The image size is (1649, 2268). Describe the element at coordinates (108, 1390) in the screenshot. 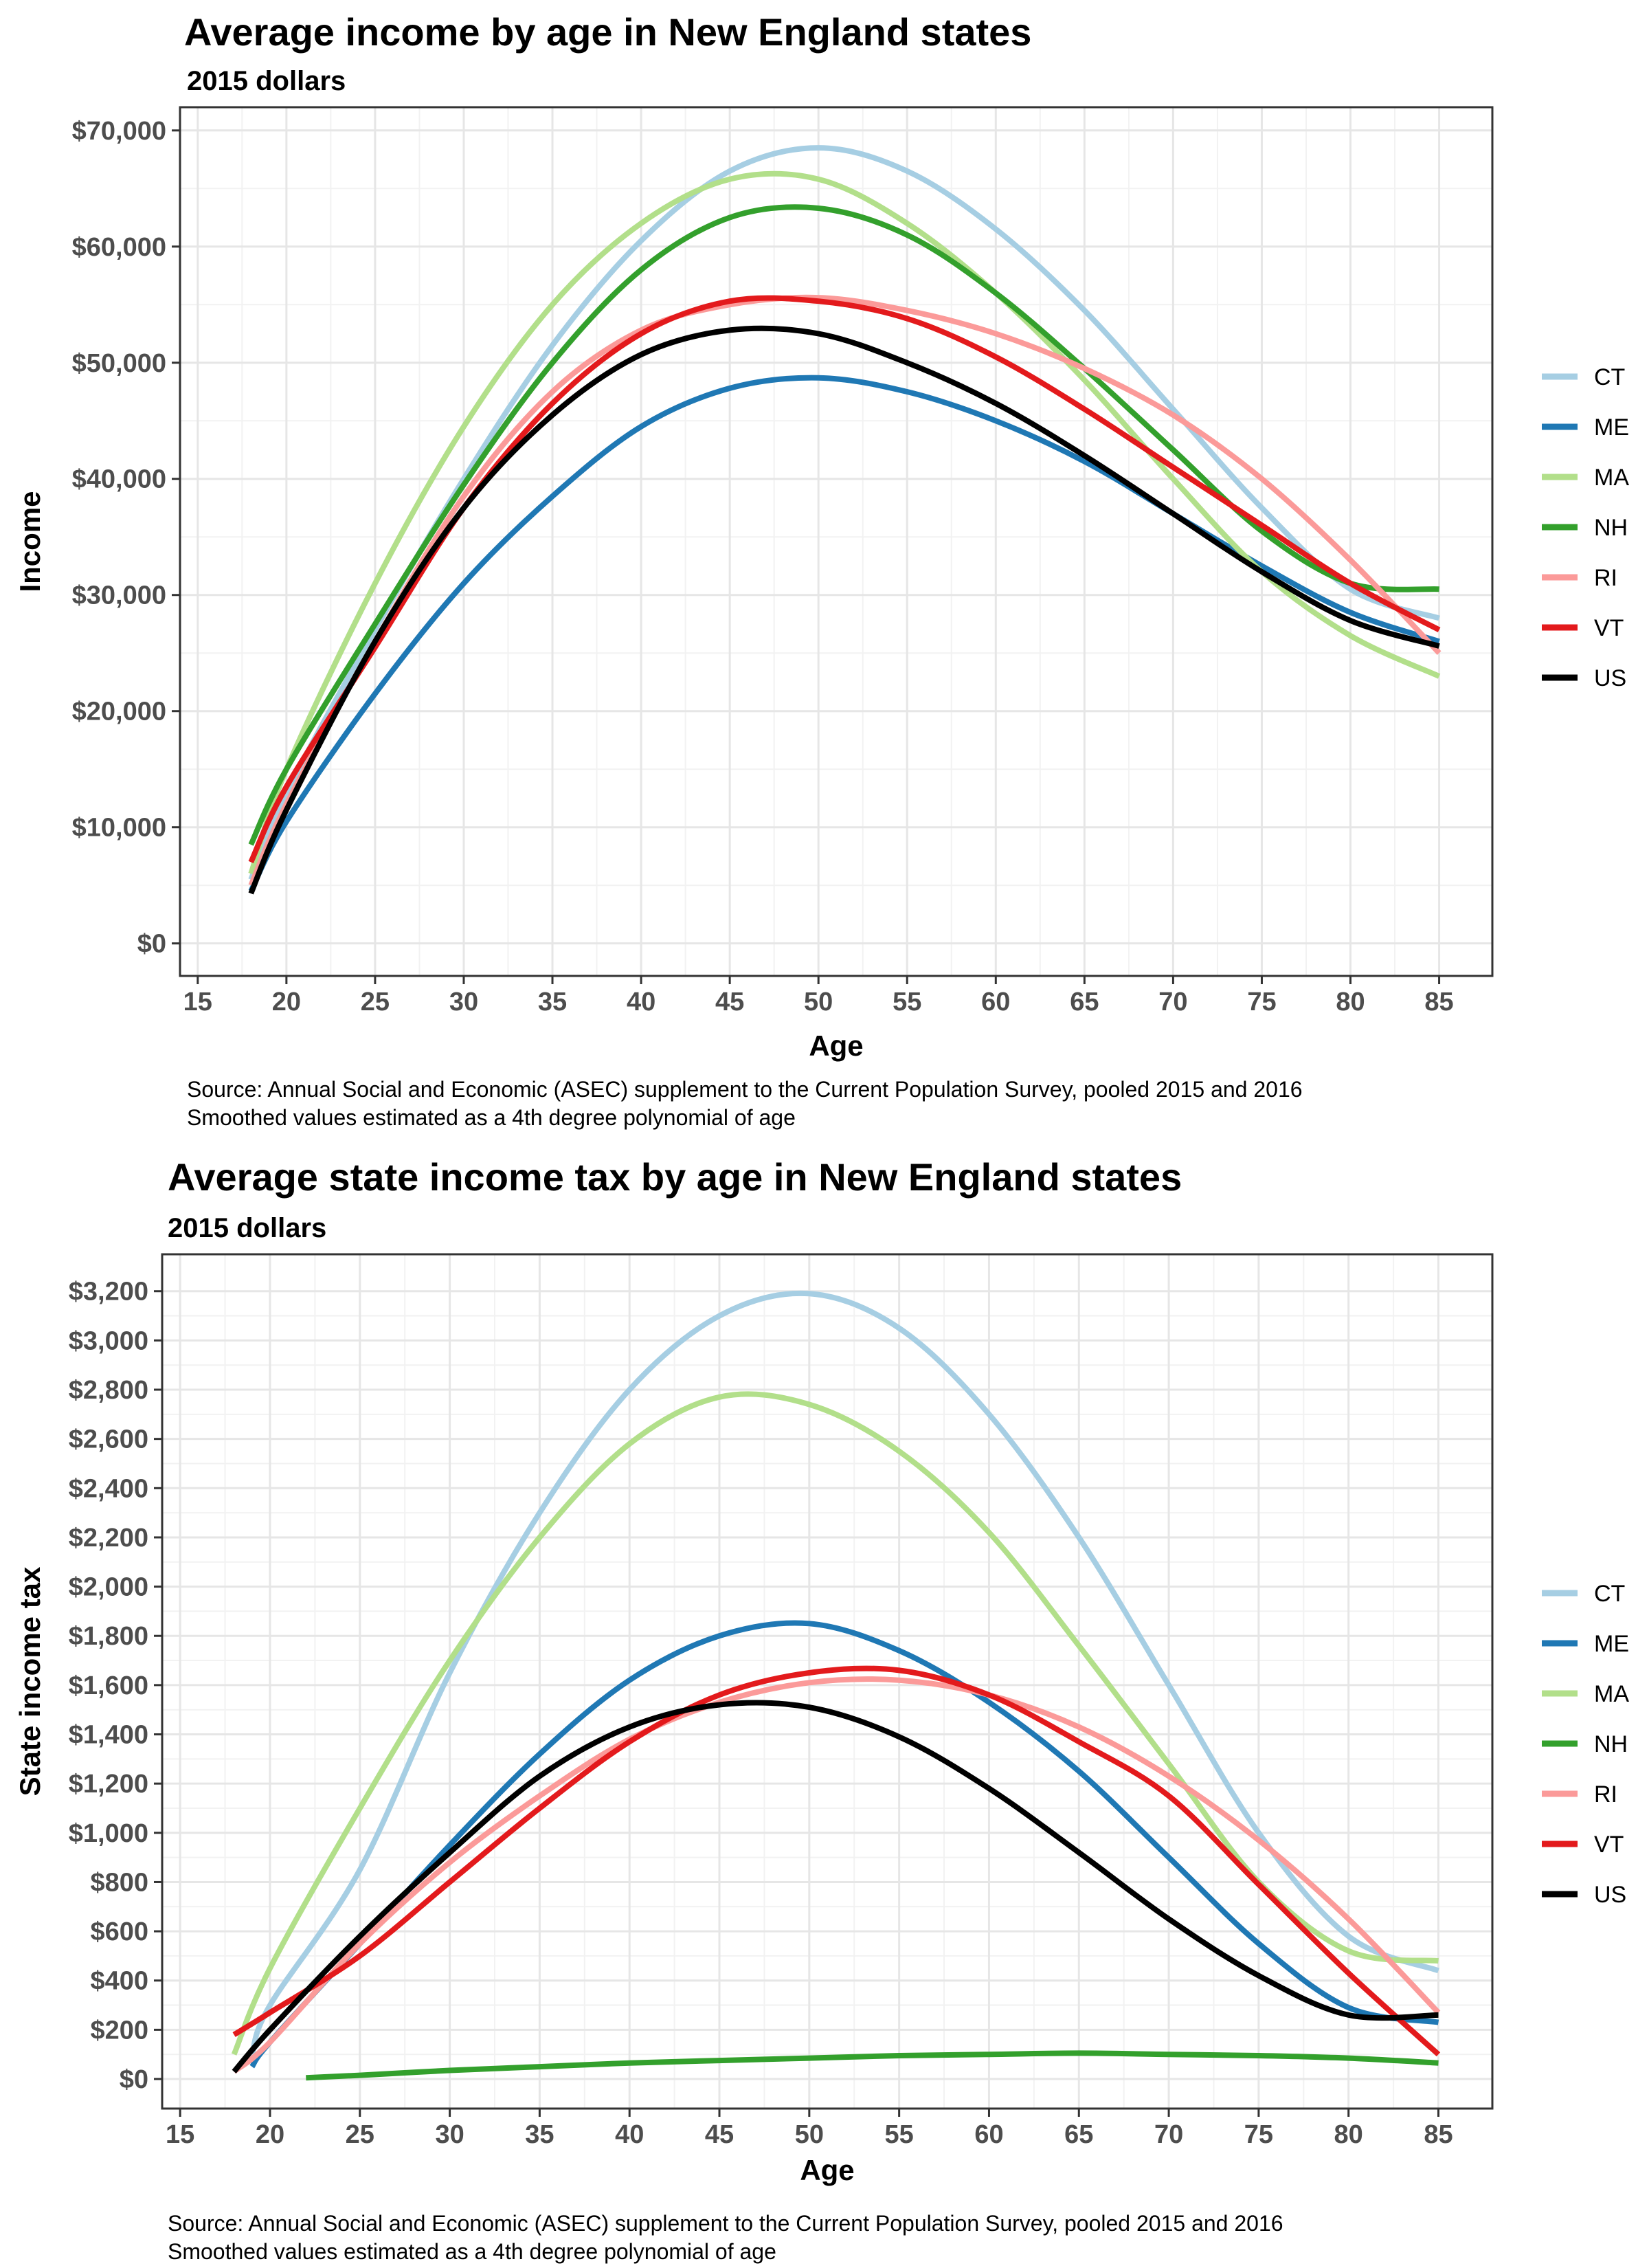

I see `y-tick-label: $2,800` at that location.